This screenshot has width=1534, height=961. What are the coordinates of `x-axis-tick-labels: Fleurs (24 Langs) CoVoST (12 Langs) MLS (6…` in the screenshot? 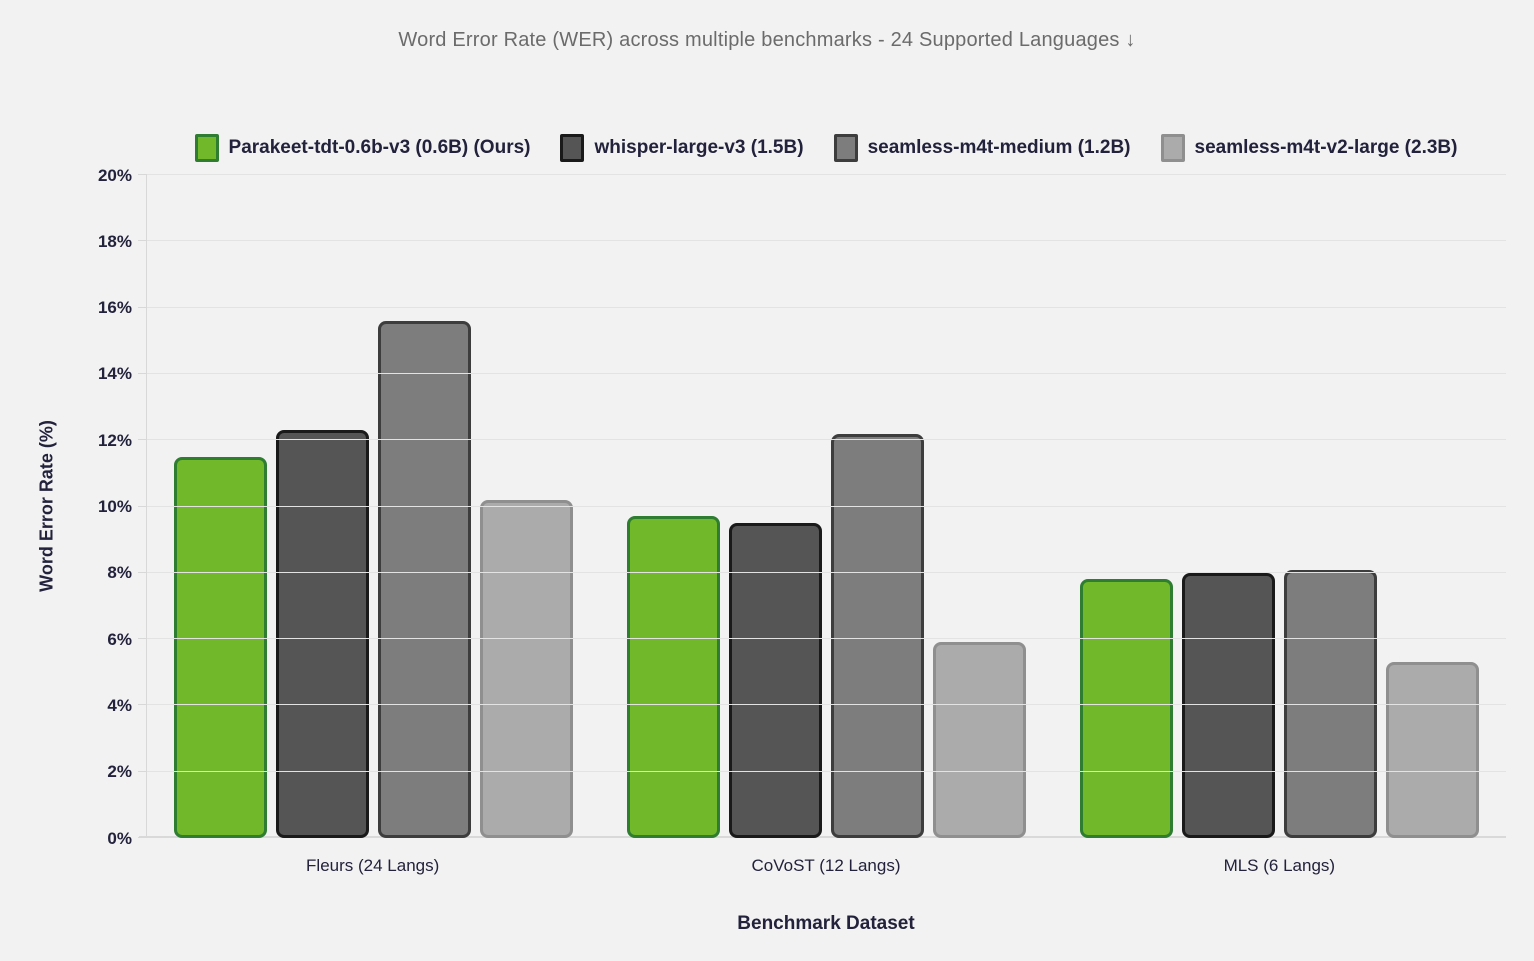 It's located at (826, 866).